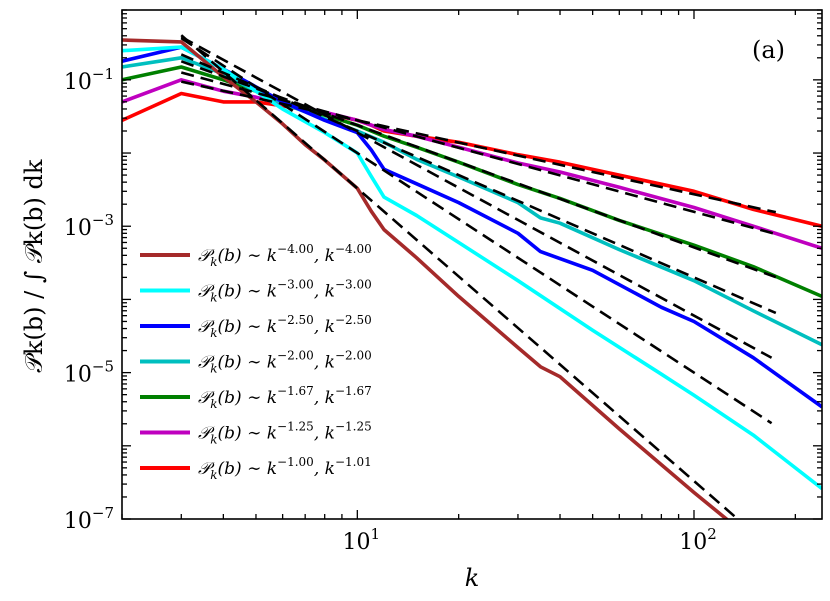 The image size is (830, 601). Describe the element at coordinates (472, 578) in the screenshot. I see `x-axis-title: k` at that location.